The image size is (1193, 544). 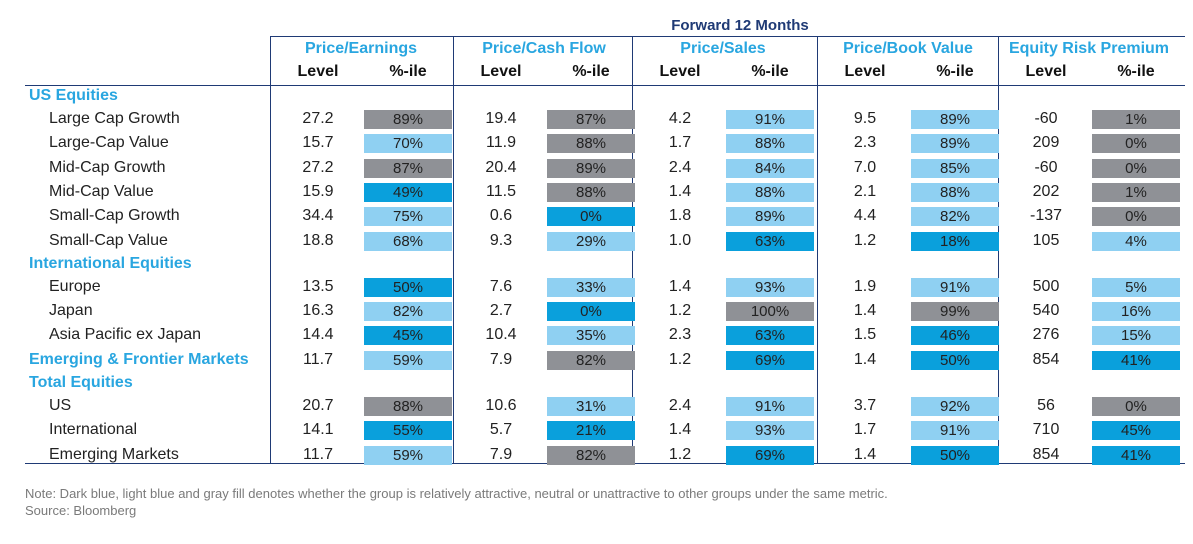 I want to click on row-label-europe: Europe, so click(x=75, y=286).